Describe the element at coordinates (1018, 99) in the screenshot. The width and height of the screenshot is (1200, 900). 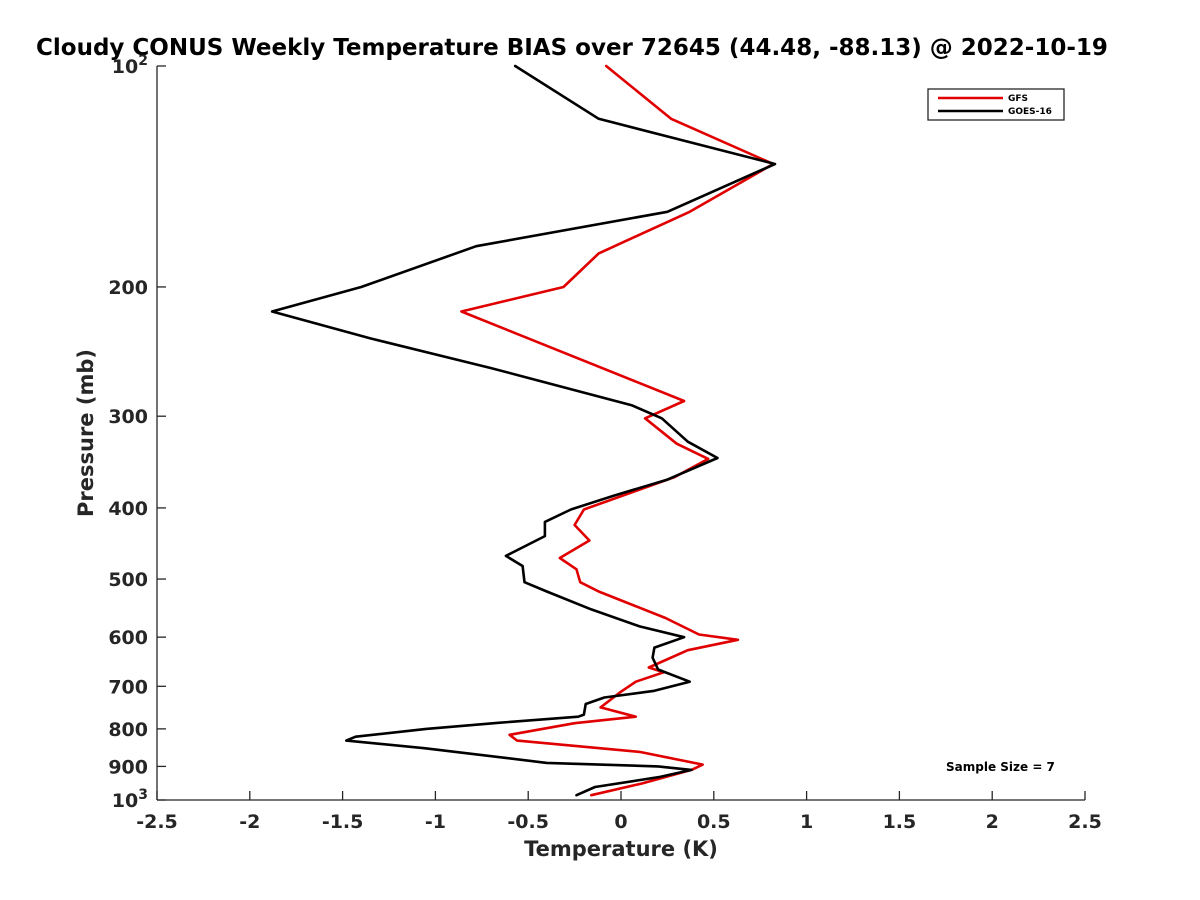
I see `legend-label: GFS` at that location.